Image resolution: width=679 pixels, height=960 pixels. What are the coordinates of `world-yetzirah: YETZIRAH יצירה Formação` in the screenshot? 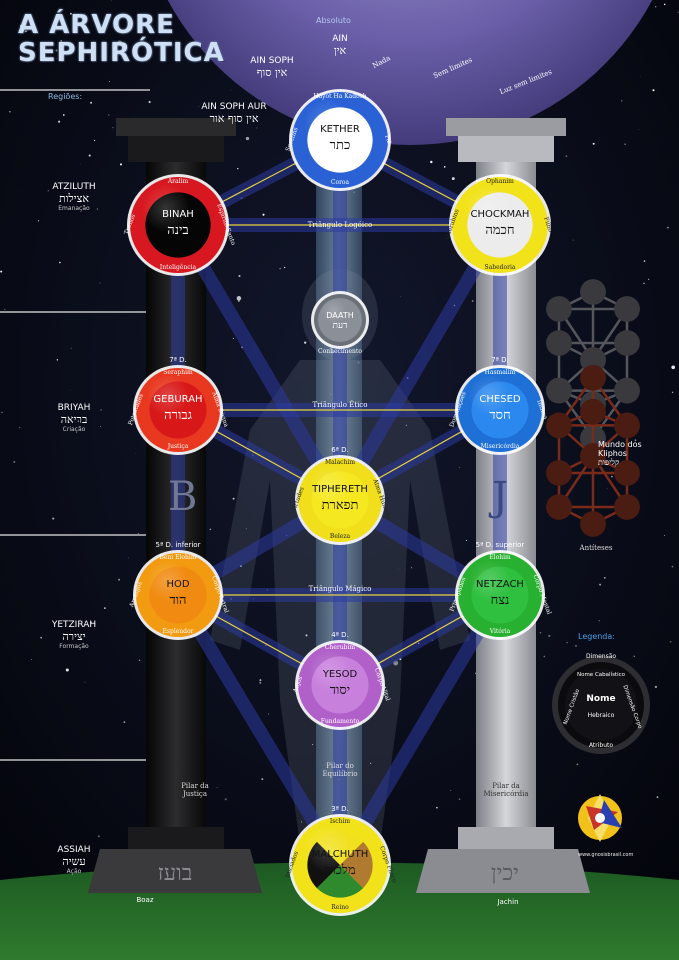 It's located at (74, 635).